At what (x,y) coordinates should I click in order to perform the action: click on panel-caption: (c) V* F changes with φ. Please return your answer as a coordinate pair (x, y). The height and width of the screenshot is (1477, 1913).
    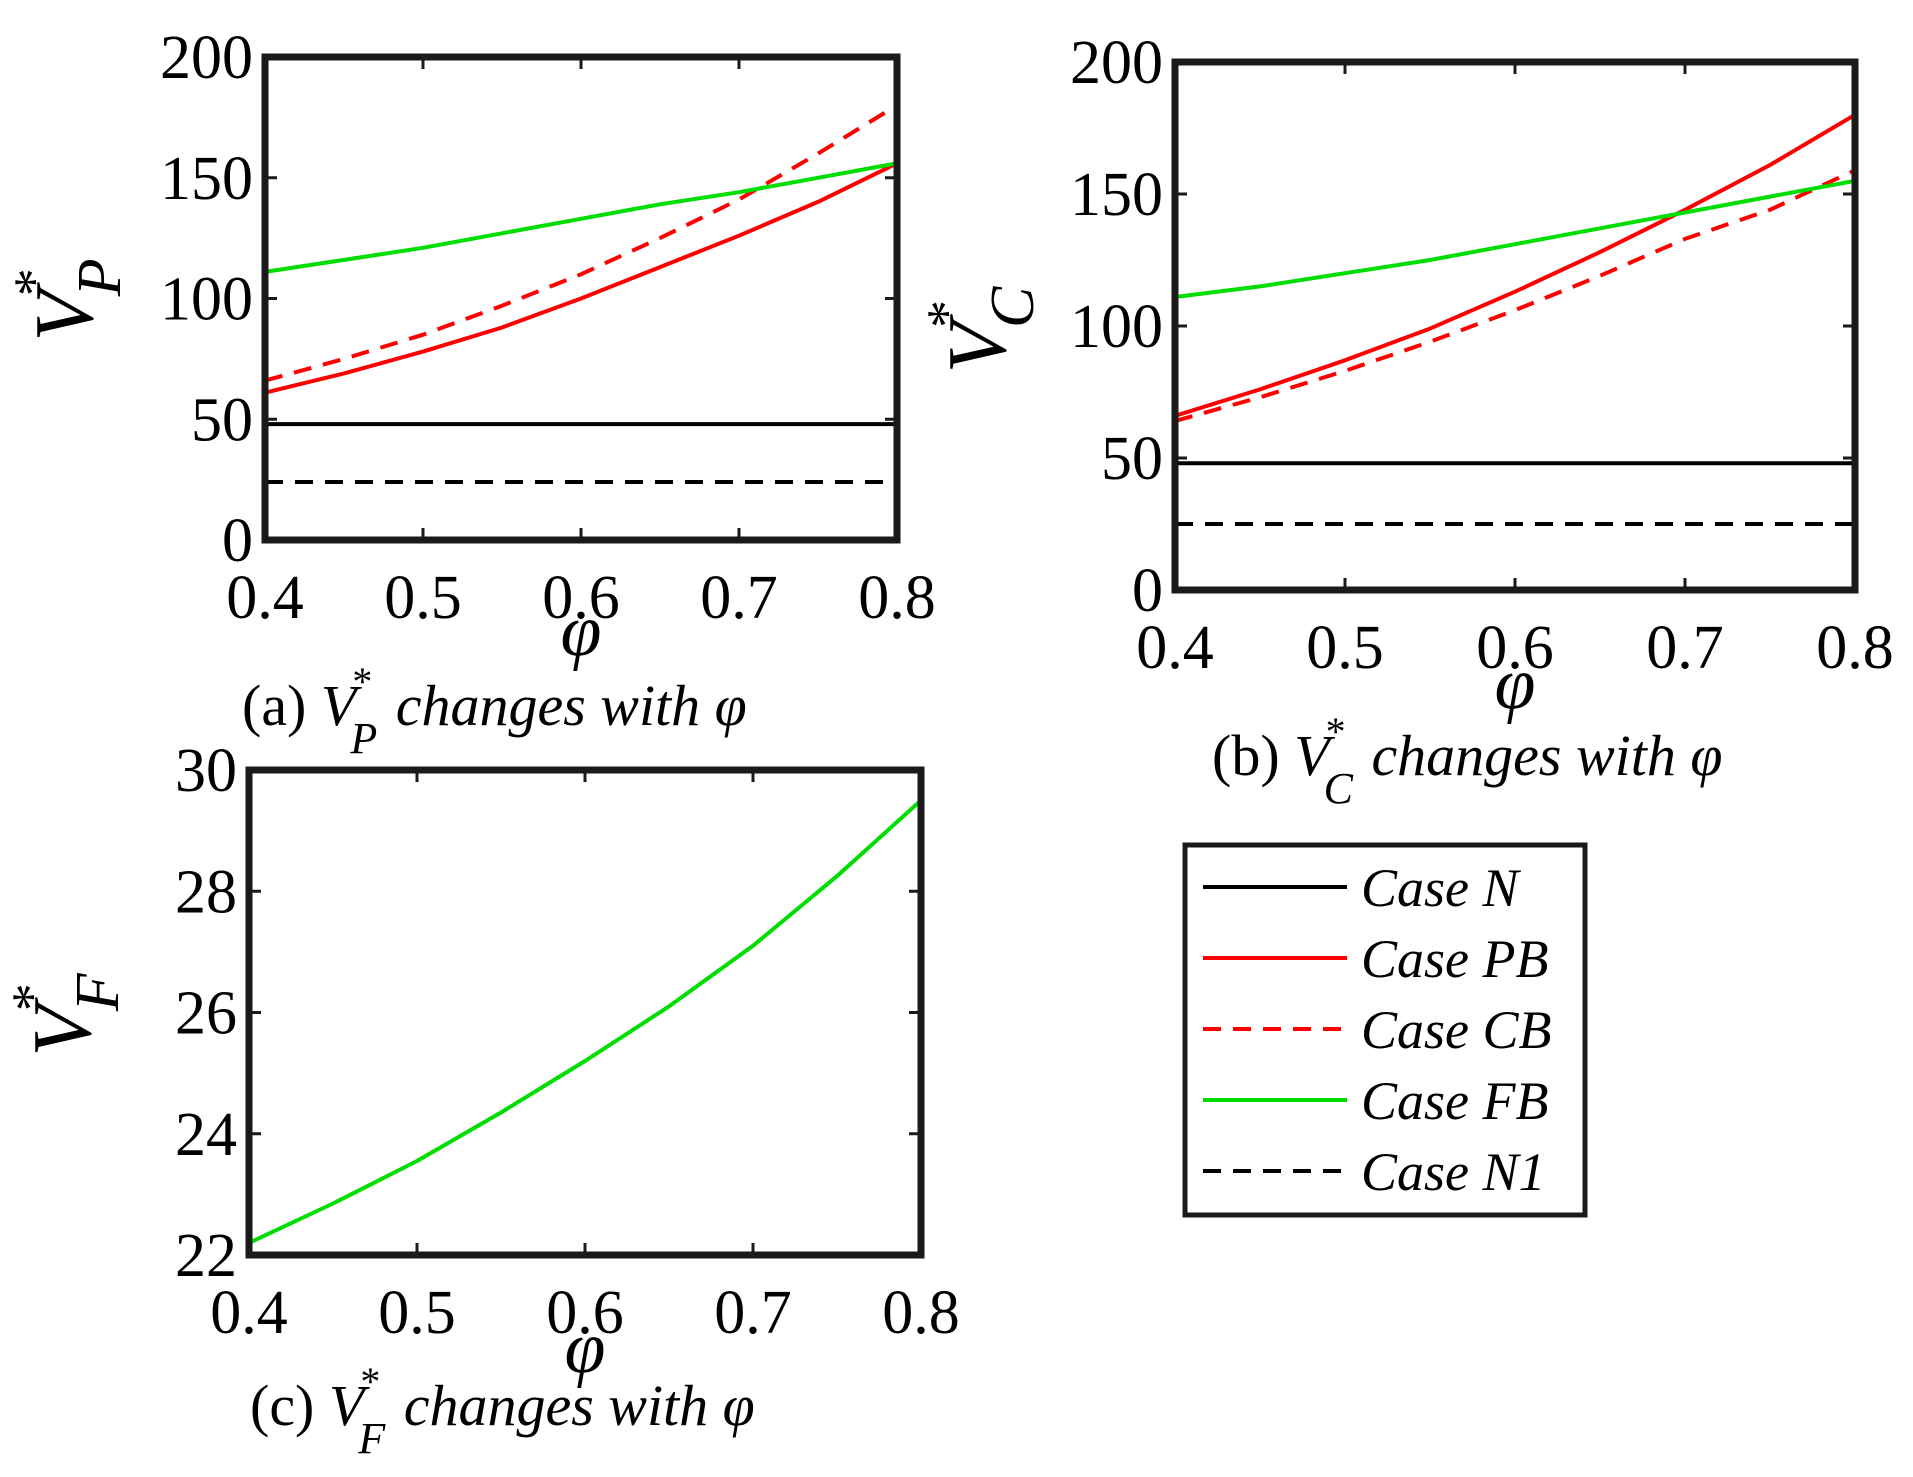
    Looking at the image, I should click on (502, 1411).